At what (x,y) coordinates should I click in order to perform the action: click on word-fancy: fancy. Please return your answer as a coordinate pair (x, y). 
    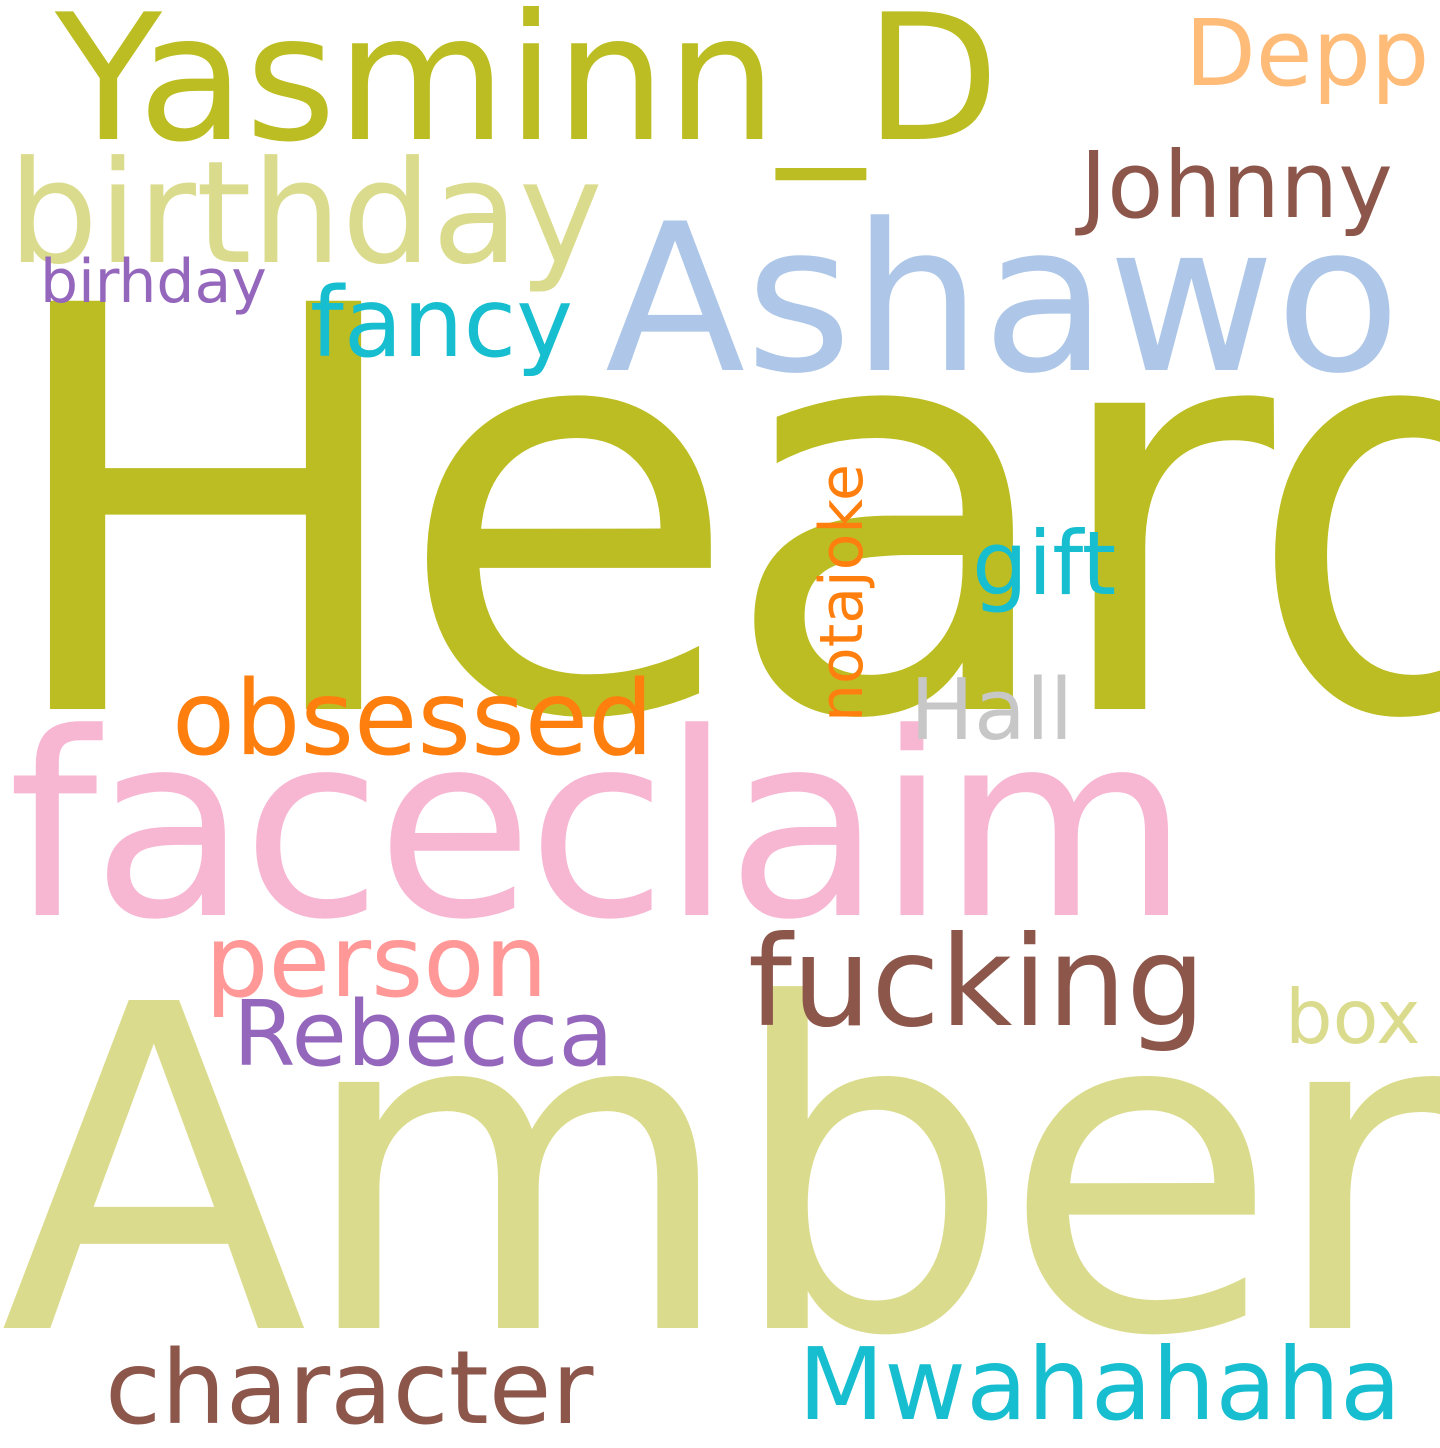
    Looking at the image, I should click on (442, 323).